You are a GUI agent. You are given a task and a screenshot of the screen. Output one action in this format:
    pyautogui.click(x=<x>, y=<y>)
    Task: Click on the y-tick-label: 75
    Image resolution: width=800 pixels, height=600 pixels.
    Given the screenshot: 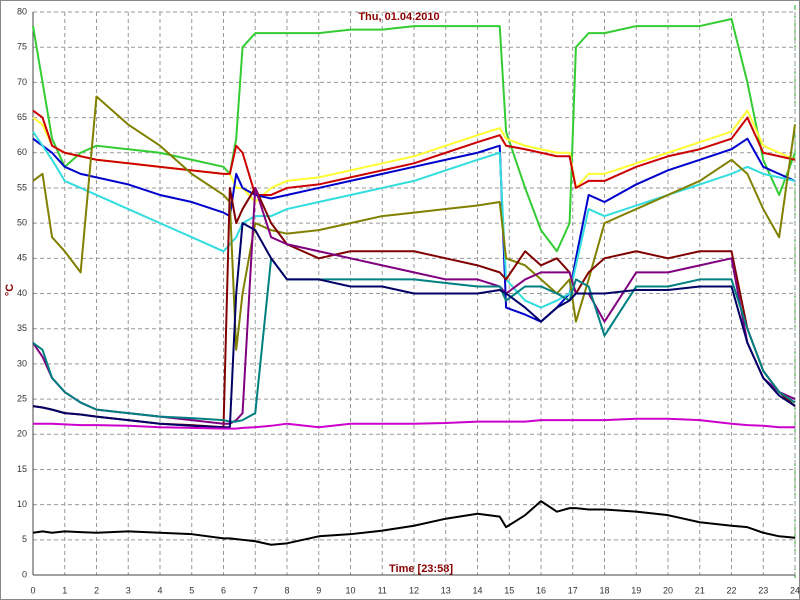 What is the action you would take?
    pyautogui.click(x=22, y=47)
    